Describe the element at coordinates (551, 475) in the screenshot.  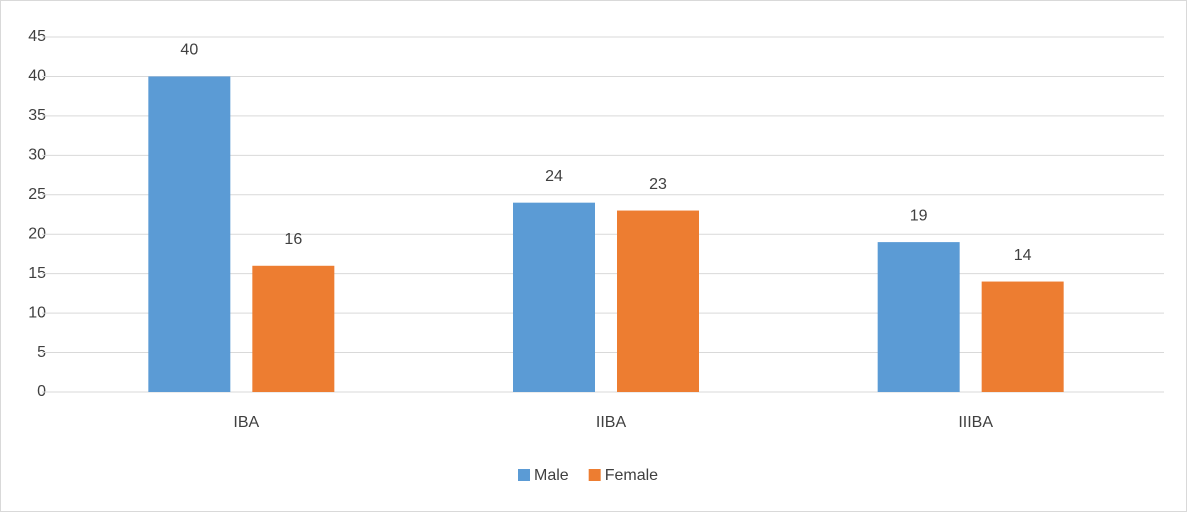
I see `legend-label: Male` at that location.